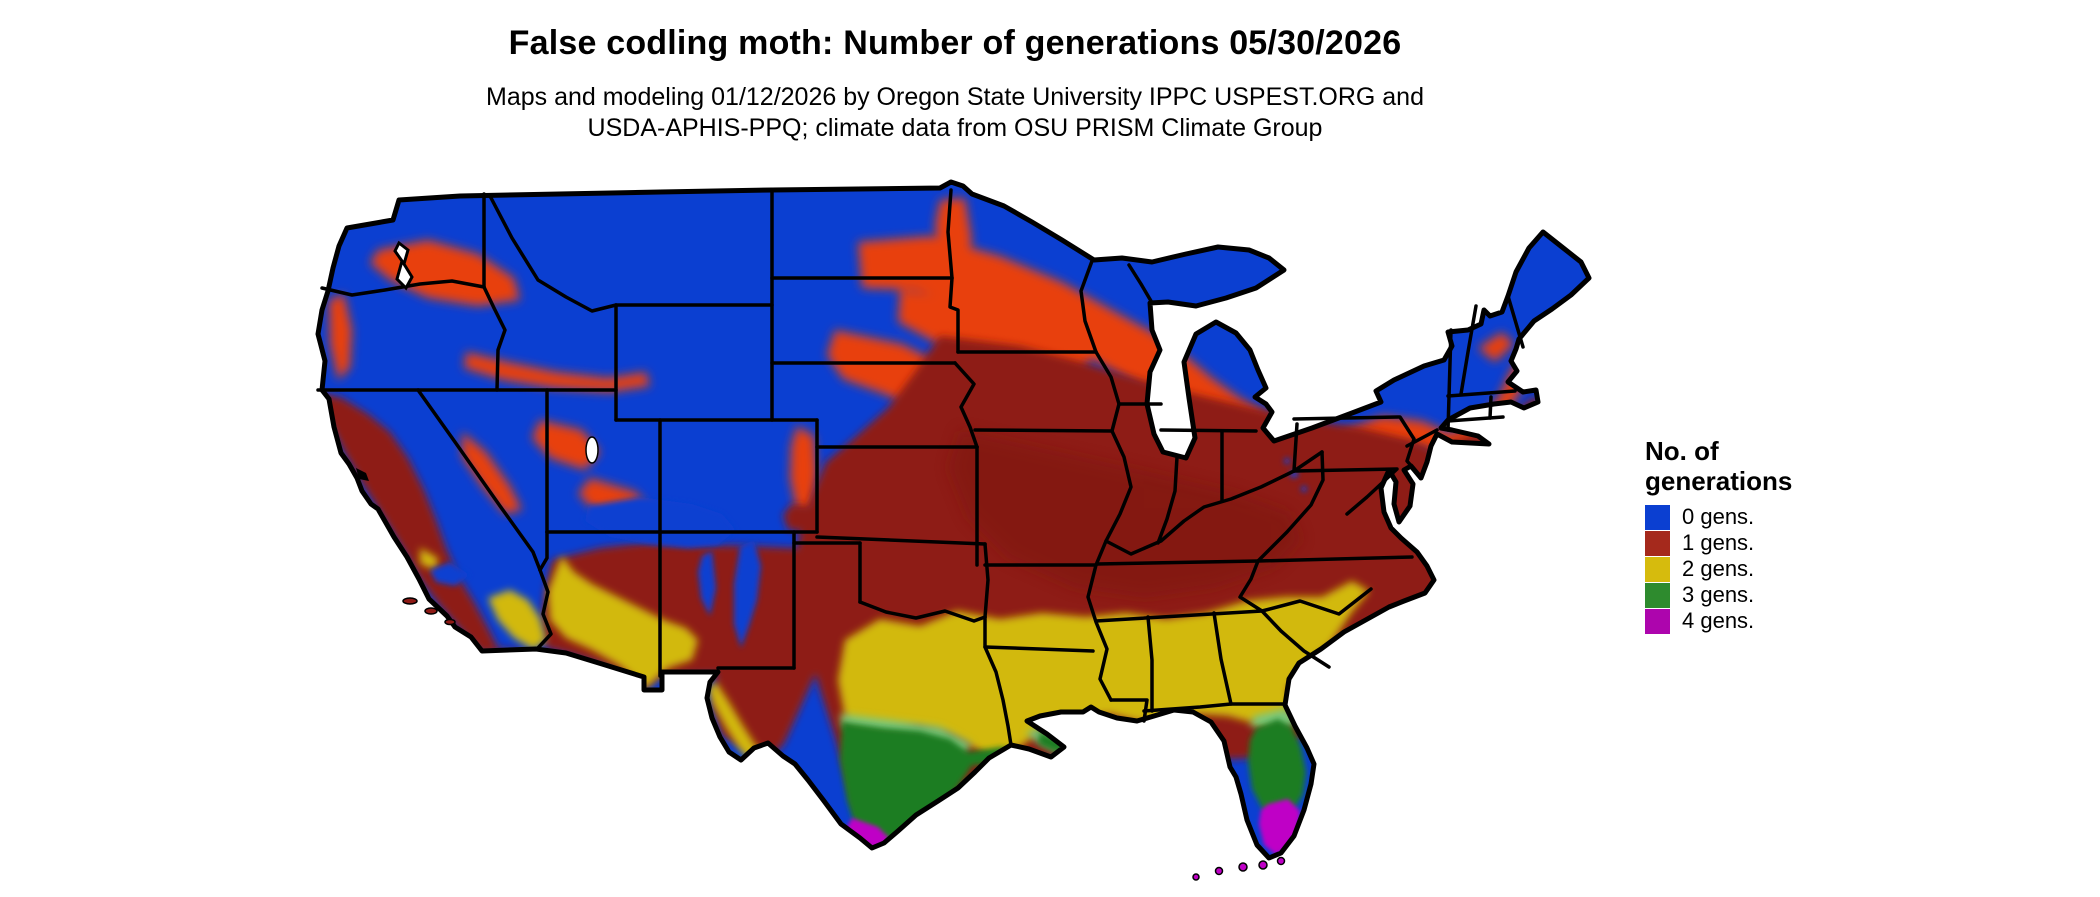 This screenshot has width=2100, height=897. I want to click on legend-items: 0 gens. 1 gens. 2 gens. 3 gens. 4 gens., so click(1765, 569).